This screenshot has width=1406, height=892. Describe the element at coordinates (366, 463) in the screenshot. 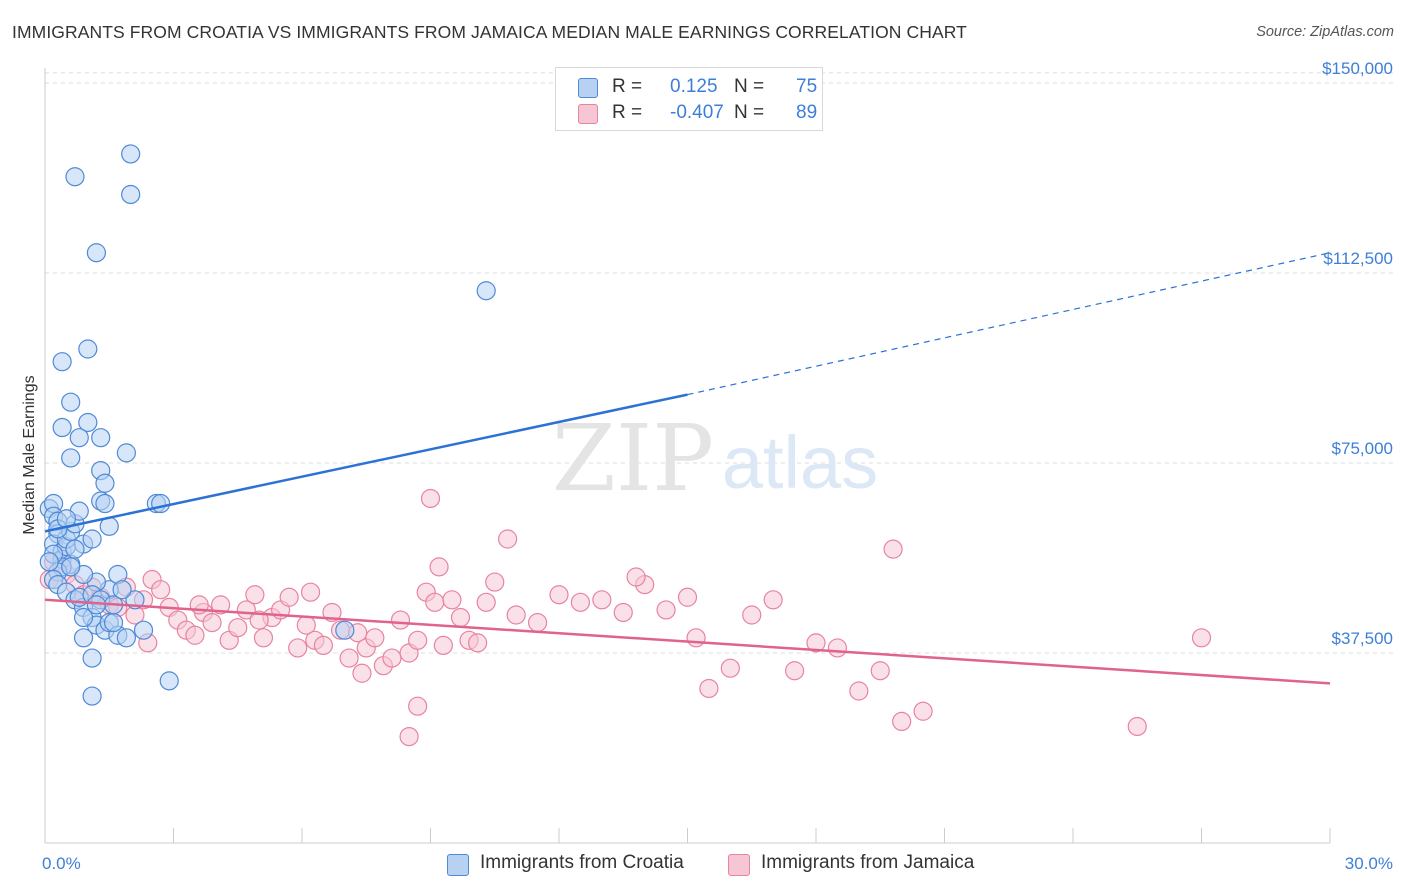

I see `croatia-trend-line` at that location.